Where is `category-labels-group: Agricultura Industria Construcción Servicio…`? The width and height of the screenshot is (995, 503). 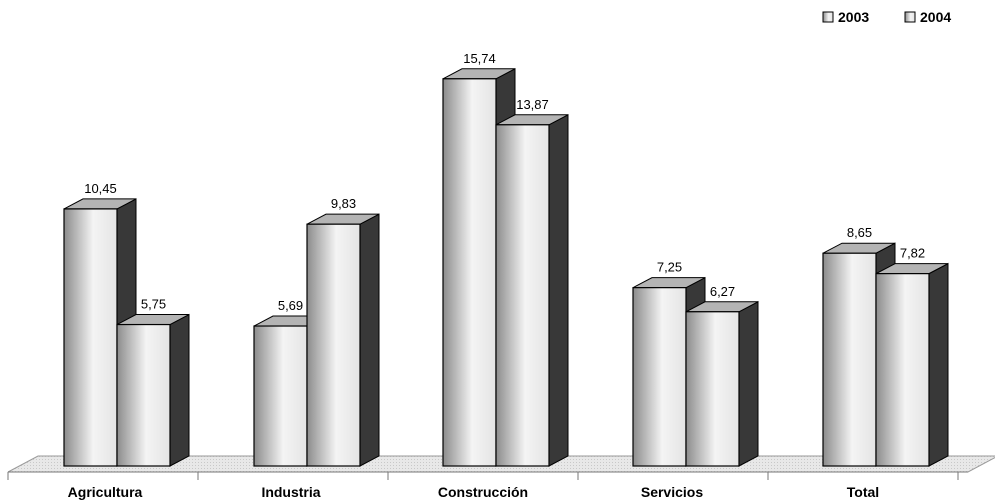
category-labels-group: Agricultura Industria Construcción Servicio… is located at coordinates (474, 492).